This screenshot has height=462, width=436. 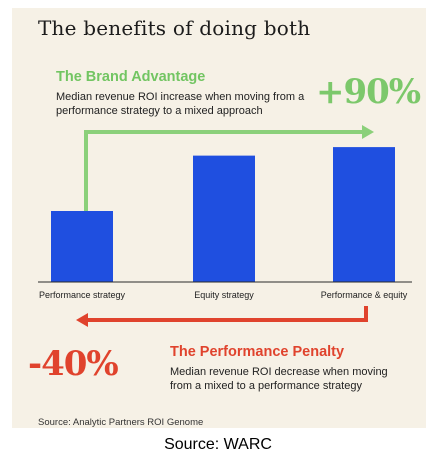 What do you see at coordinates (368, 92) in the screenshot?
I see `brand-advantage-value: +90%` at bounding box center [368, 92].